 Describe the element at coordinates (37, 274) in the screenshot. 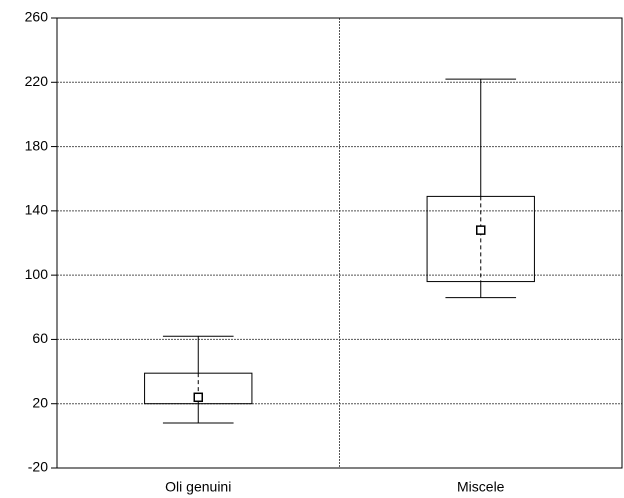

I see `y-tick-label: 100` at that location.